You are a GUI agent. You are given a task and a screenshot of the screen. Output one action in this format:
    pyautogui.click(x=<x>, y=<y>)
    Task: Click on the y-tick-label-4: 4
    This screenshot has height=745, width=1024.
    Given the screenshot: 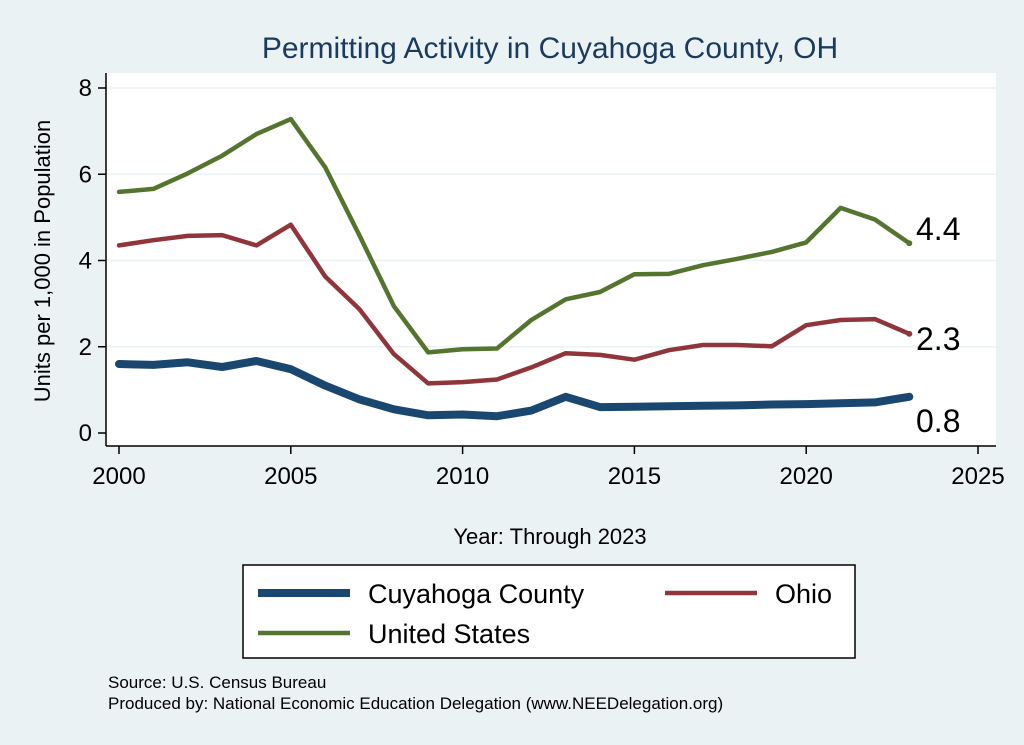 What is the action you would take?
    pyautogui.click(x=85, y=261)
    